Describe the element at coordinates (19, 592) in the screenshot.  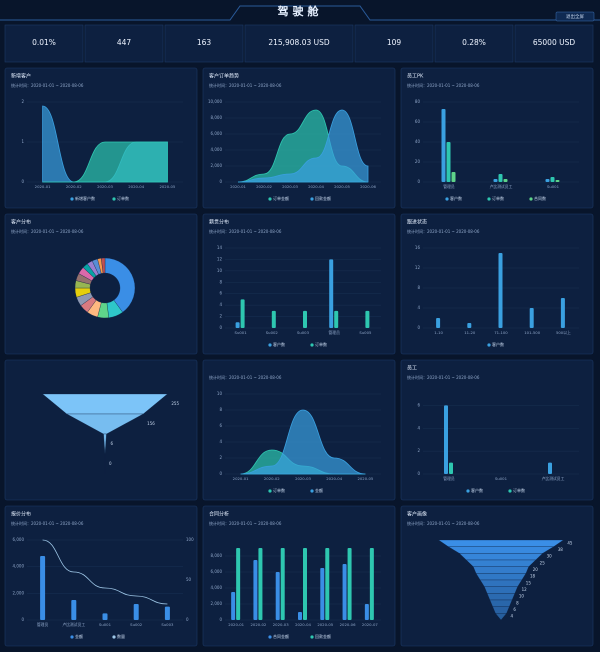
I see `y-tick-label: 2,000` at that location.